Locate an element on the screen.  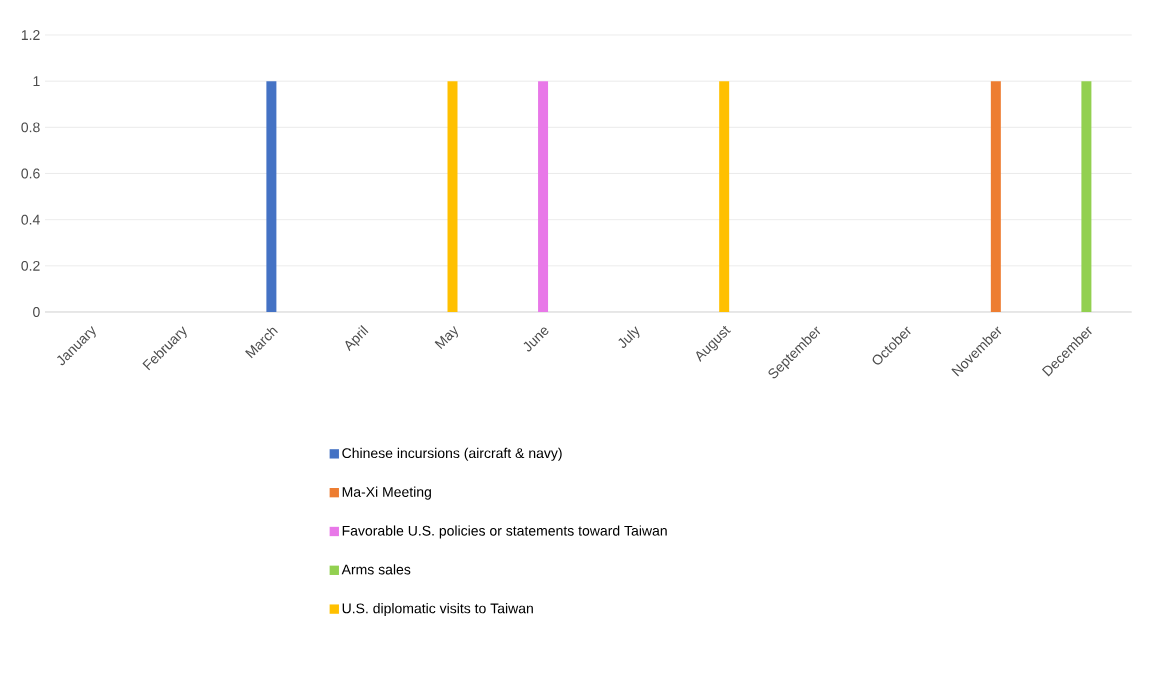
y-tick-label: 0.6 is located at coordinates (30, 173).